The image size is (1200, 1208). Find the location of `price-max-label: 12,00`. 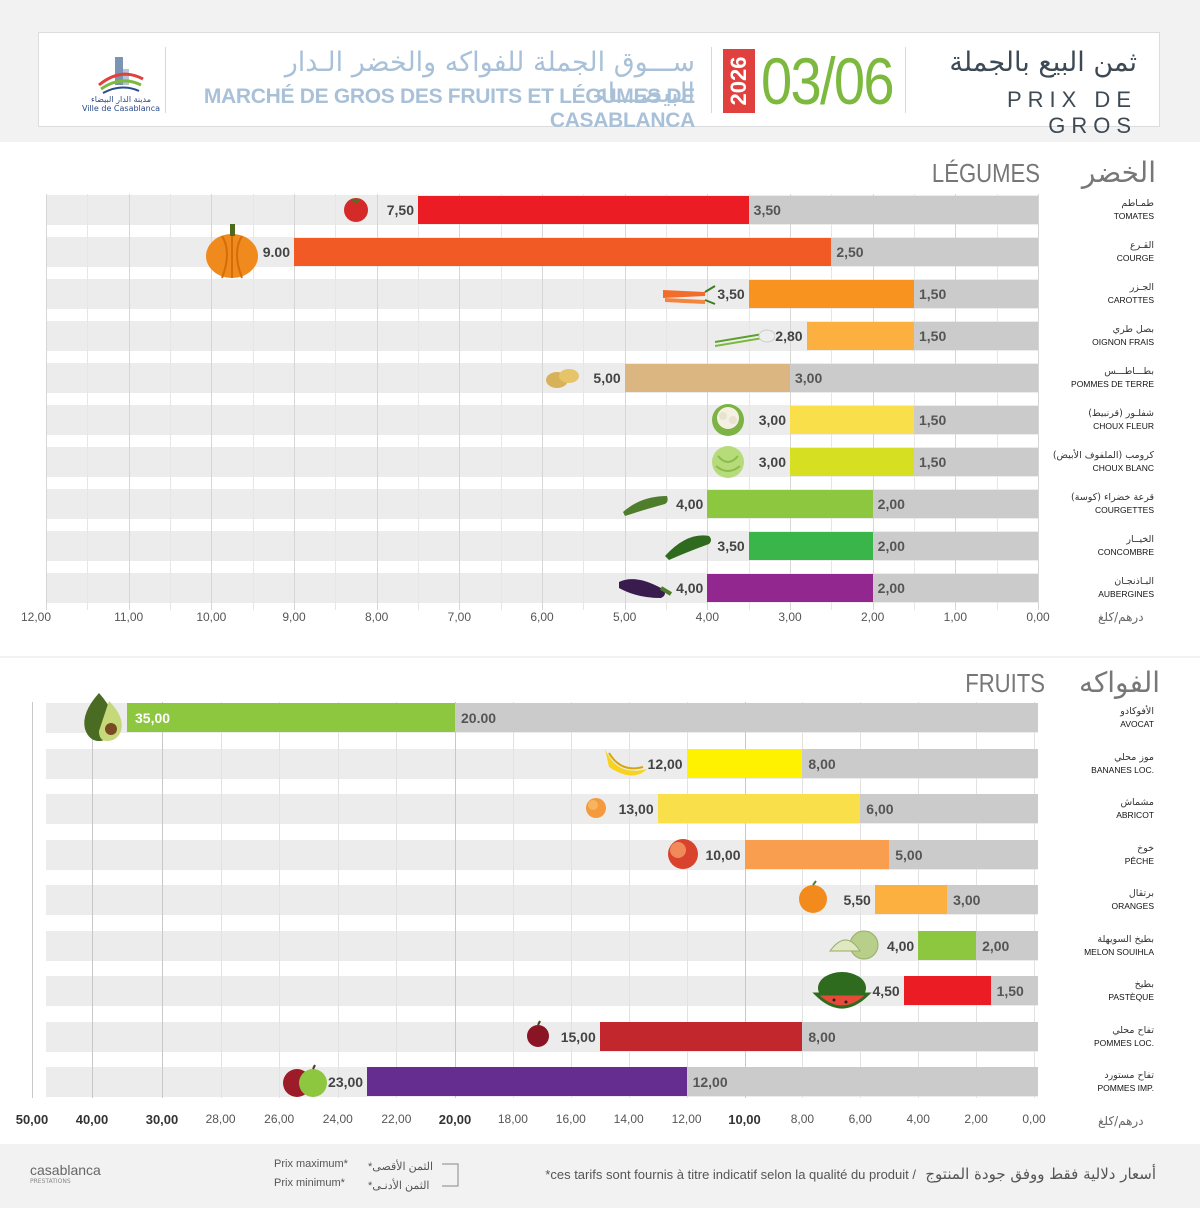

price-max-label: 12,00 is located at coordinates (665, 763).